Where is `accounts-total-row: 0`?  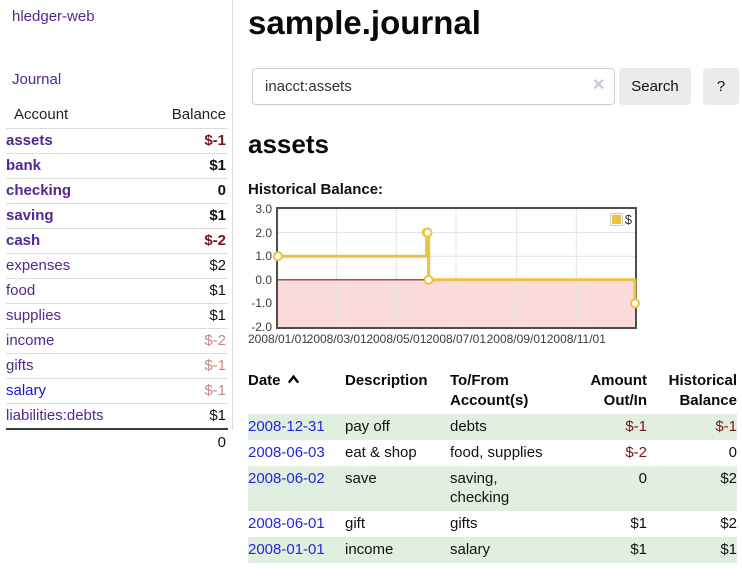 accounts-total-row: 0 is located at coordinates (117, 441).